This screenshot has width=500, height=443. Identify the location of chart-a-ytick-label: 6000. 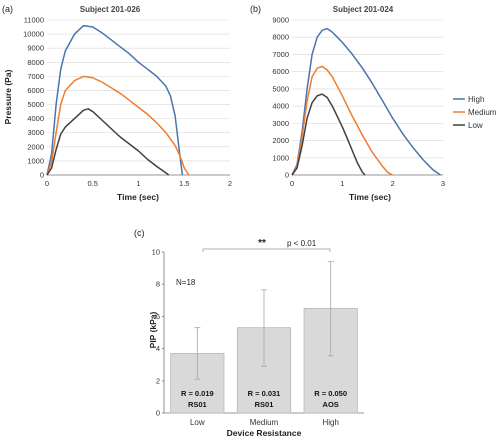
(35, 90).